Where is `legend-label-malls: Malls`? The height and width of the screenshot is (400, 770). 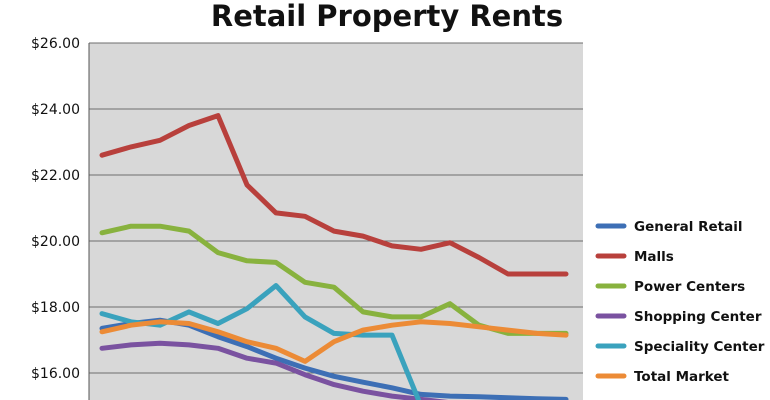 legend-label-malls: Malls is located at coordinates (654, 257).